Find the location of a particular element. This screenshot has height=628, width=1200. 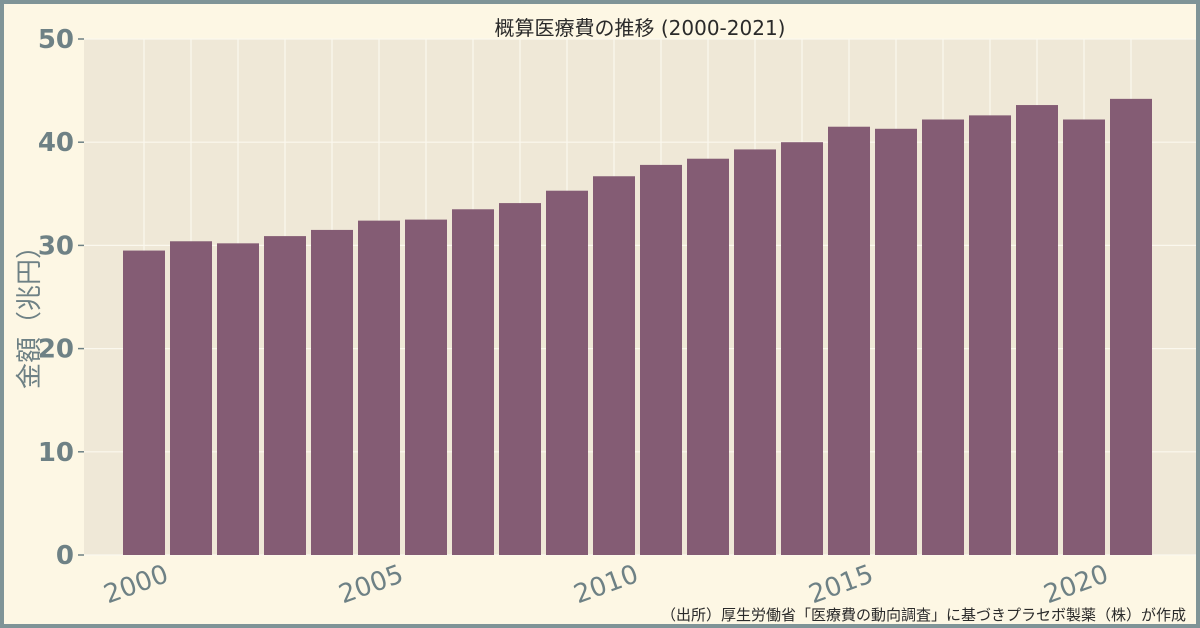

x-tick-label: 2000 is located at coordinates (136, 584).